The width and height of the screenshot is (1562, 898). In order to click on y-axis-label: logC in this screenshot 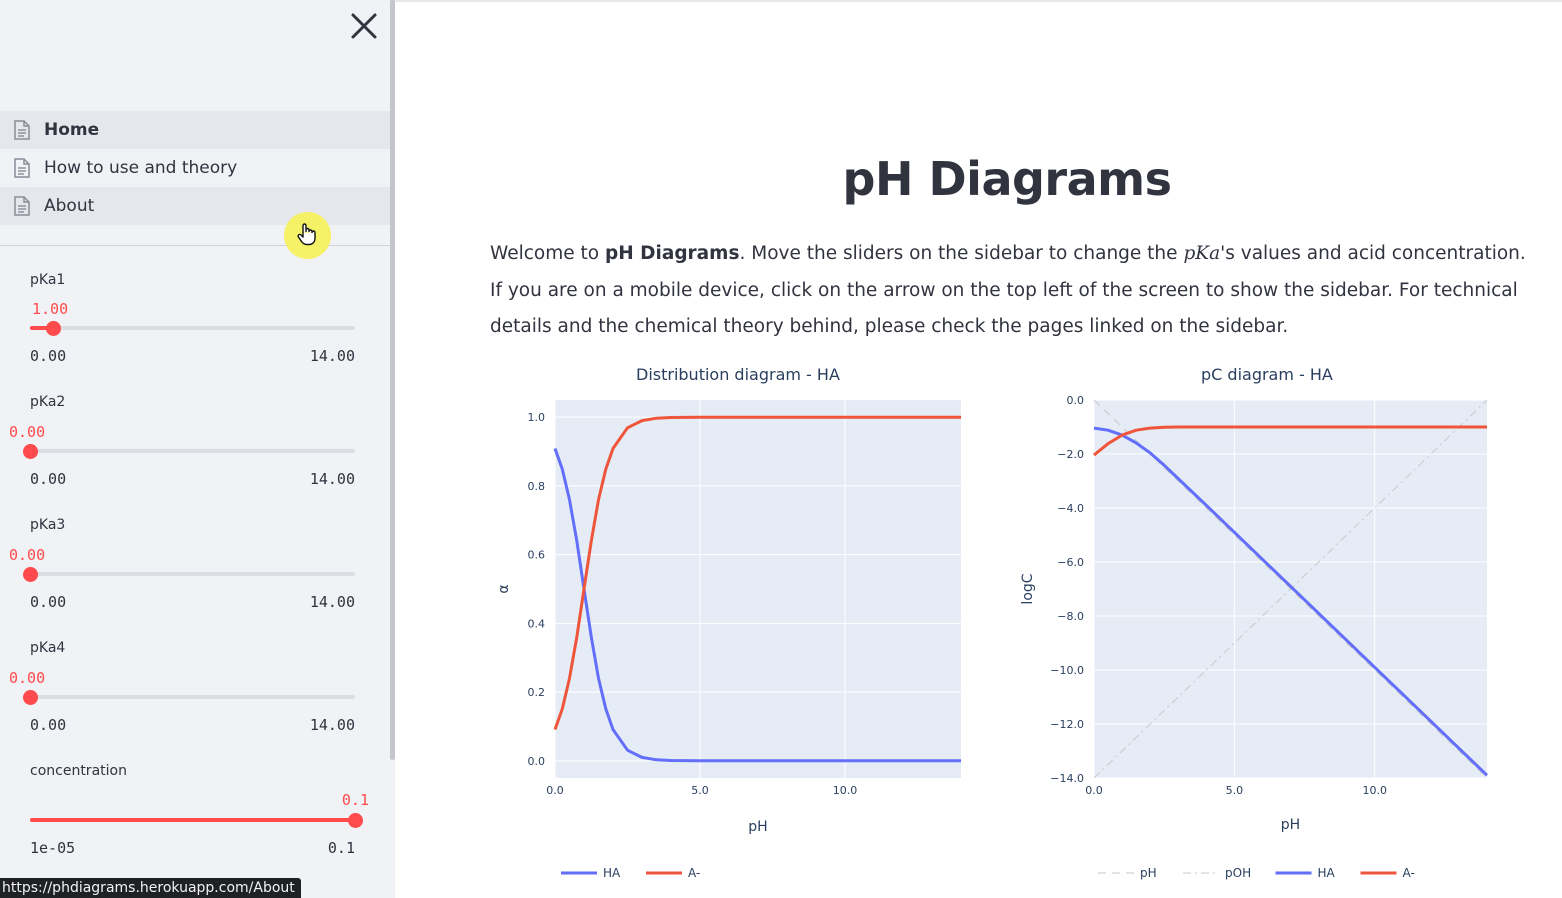, I will do `click(1028, 588)`.